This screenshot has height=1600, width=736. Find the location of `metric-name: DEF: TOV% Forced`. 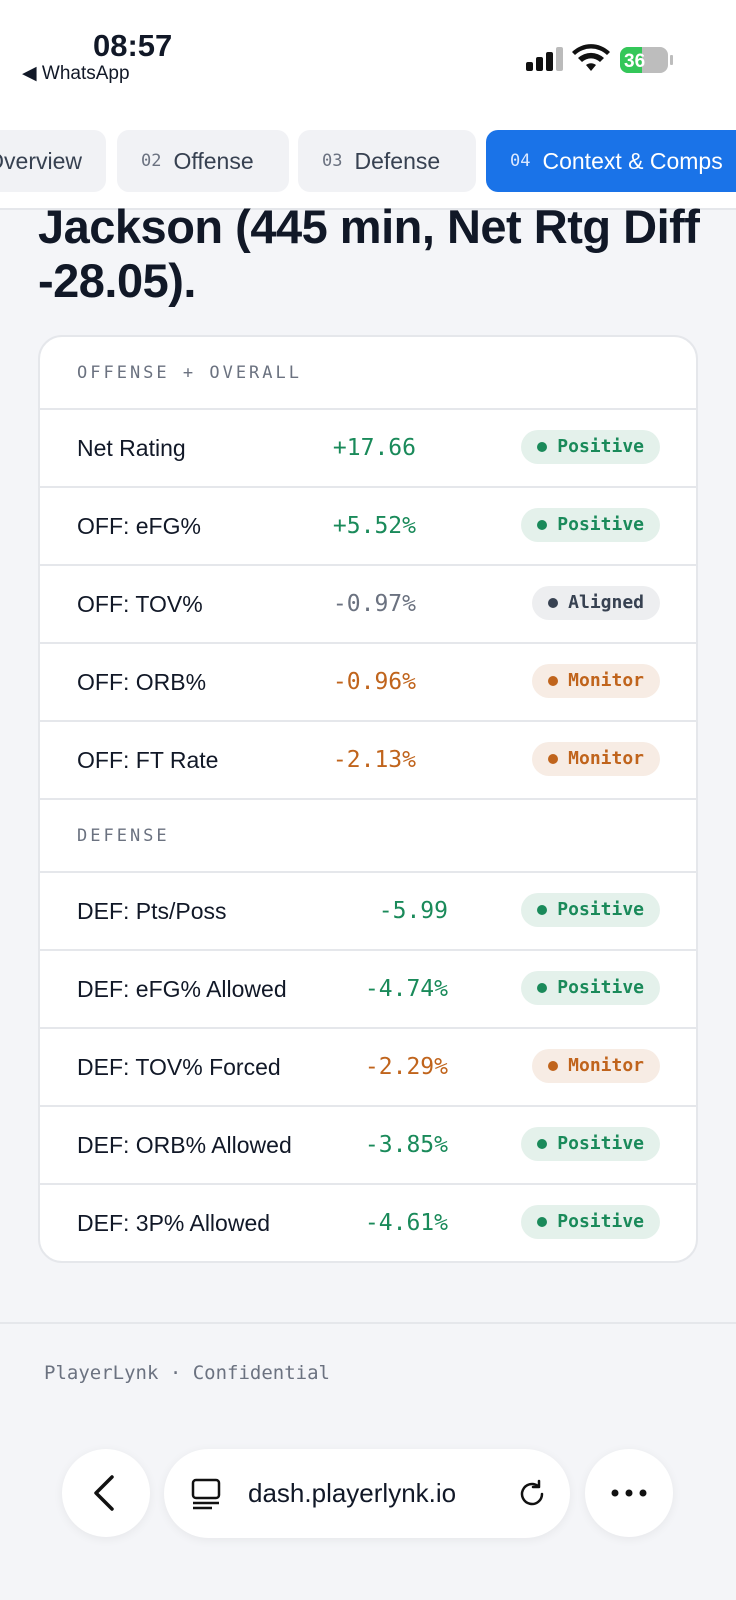

metric-name: DEF: TOV% Forced is located at coordinates (179, 1067).